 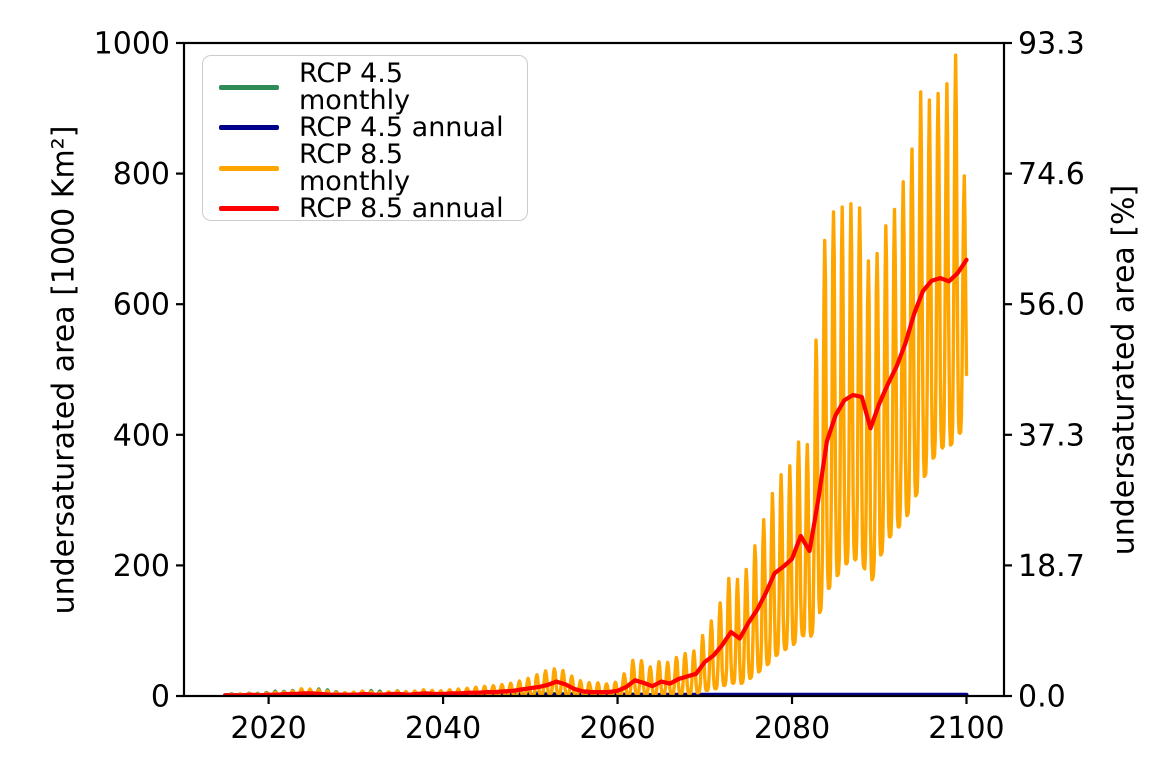 What do you see at coordinates (64, 370) in the screenshot?
I see `left-axis-label: undersaturated area [1000 Km²]` at bounding box center [64, 370].